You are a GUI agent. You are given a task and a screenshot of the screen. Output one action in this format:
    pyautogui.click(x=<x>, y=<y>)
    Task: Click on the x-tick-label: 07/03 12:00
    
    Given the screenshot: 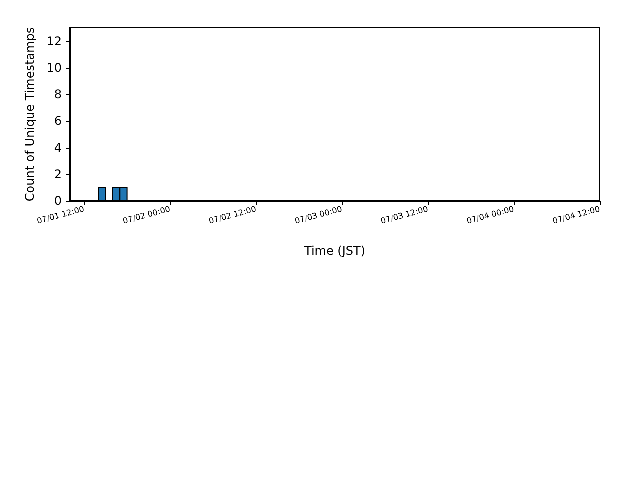 What is the action you would take?
    pyautogui.click(x=405, y=215)
    